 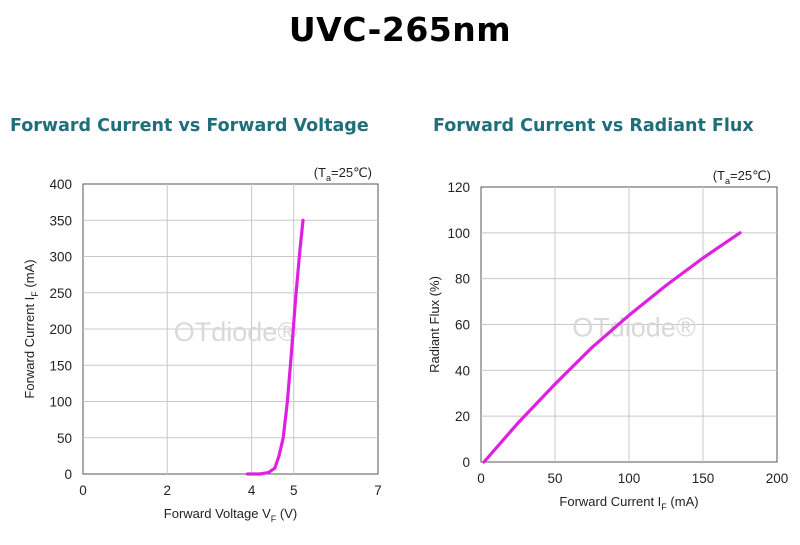 What do you see at coordinates (343, 174) in the screenshot?
I see `chart1-condition-label: (Ta=25℃)` at bounding box center [343, 174].